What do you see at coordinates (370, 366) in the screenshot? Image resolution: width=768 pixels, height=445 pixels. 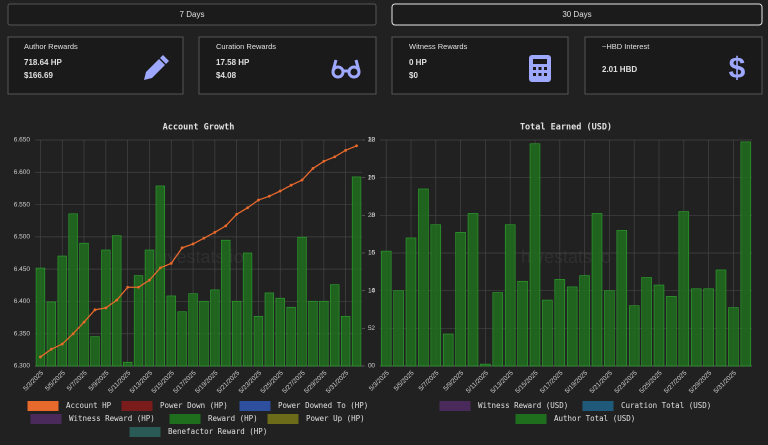 I see `y2-tick-label: 0` at bounding box center [370, 366].